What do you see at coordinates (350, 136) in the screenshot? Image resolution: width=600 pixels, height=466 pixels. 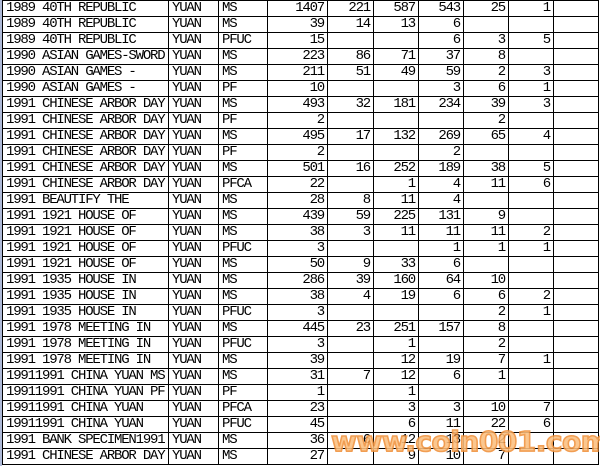 I see `cell-count: 17` at bounding box center [350, 136].